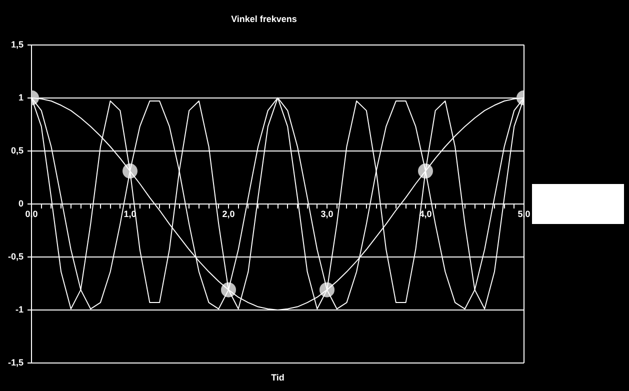 This screenshot has height=391, width=629. I want to click on y-tick-label: -0,5, so click(16, 256).